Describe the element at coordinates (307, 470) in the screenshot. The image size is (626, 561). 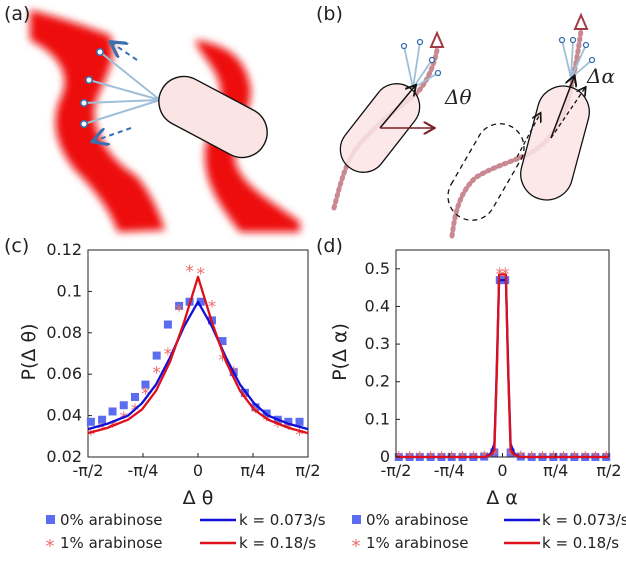
I see `x-tick-label-c-4: π/2` at that location.